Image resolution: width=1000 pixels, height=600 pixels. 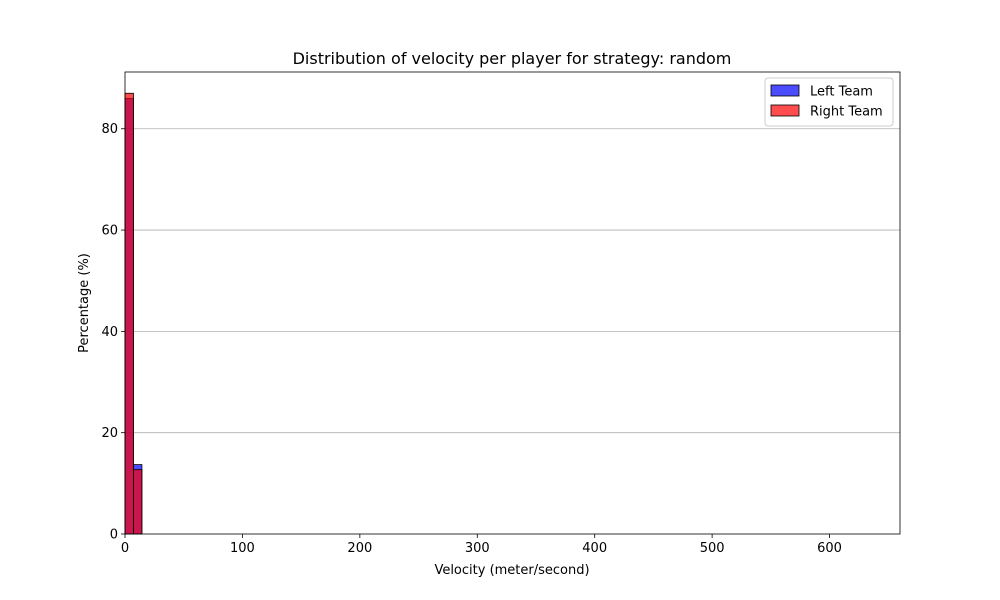 What do you see at coordinates (84, 303) in the screenshot?
I see `y-axis-label: Percentage (%)` at bounding box center [84, 303].